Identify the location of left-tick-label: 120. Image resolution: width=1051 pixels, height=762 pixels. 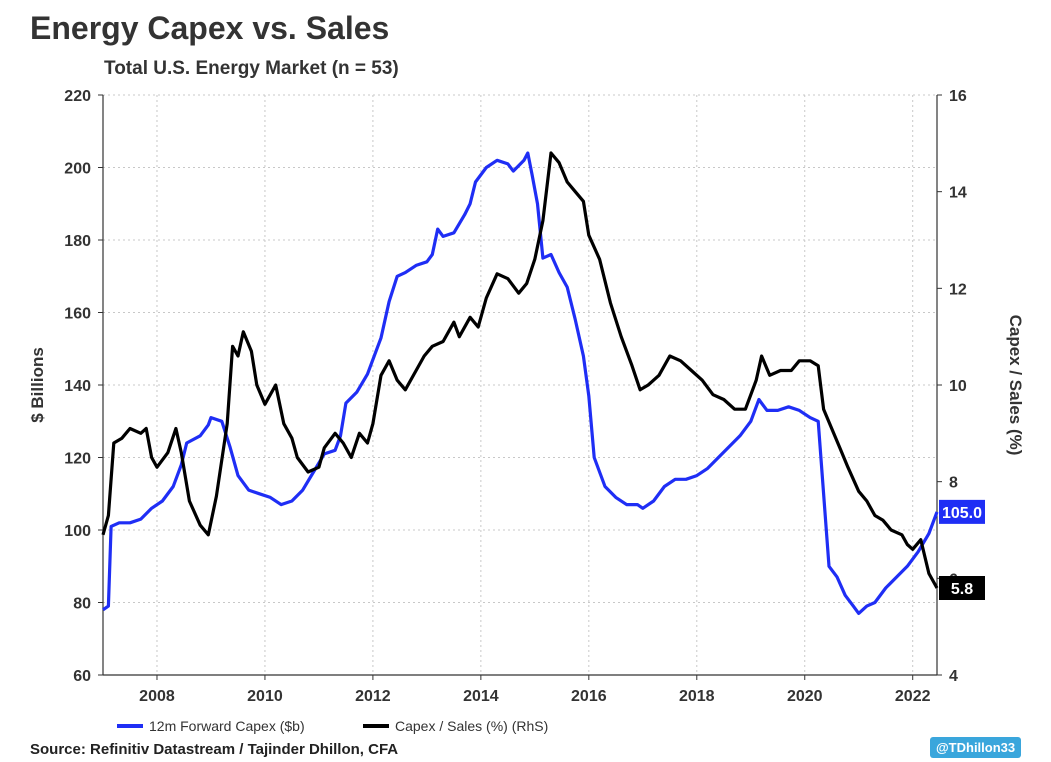
(77, 459).